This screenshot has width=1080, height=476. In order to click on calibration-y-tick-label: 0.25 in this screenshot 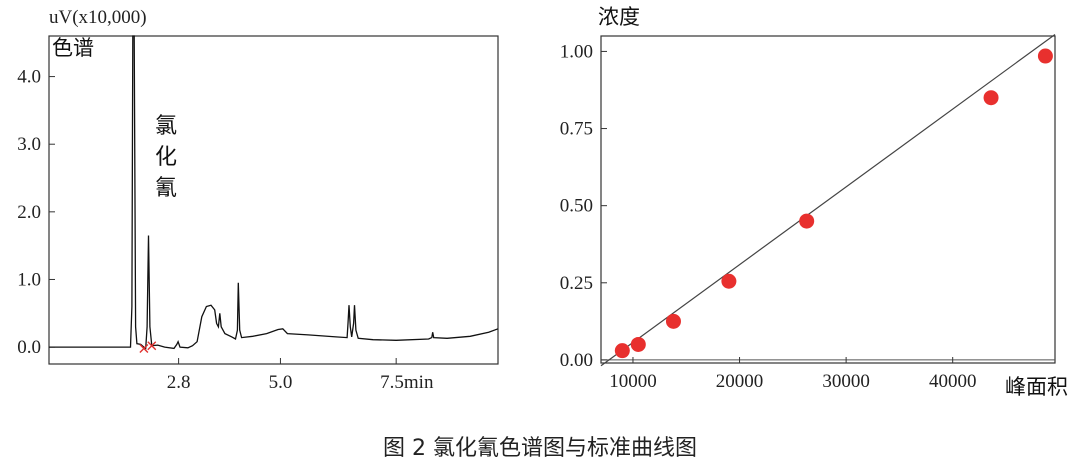, I will do `click(576, 283)`.